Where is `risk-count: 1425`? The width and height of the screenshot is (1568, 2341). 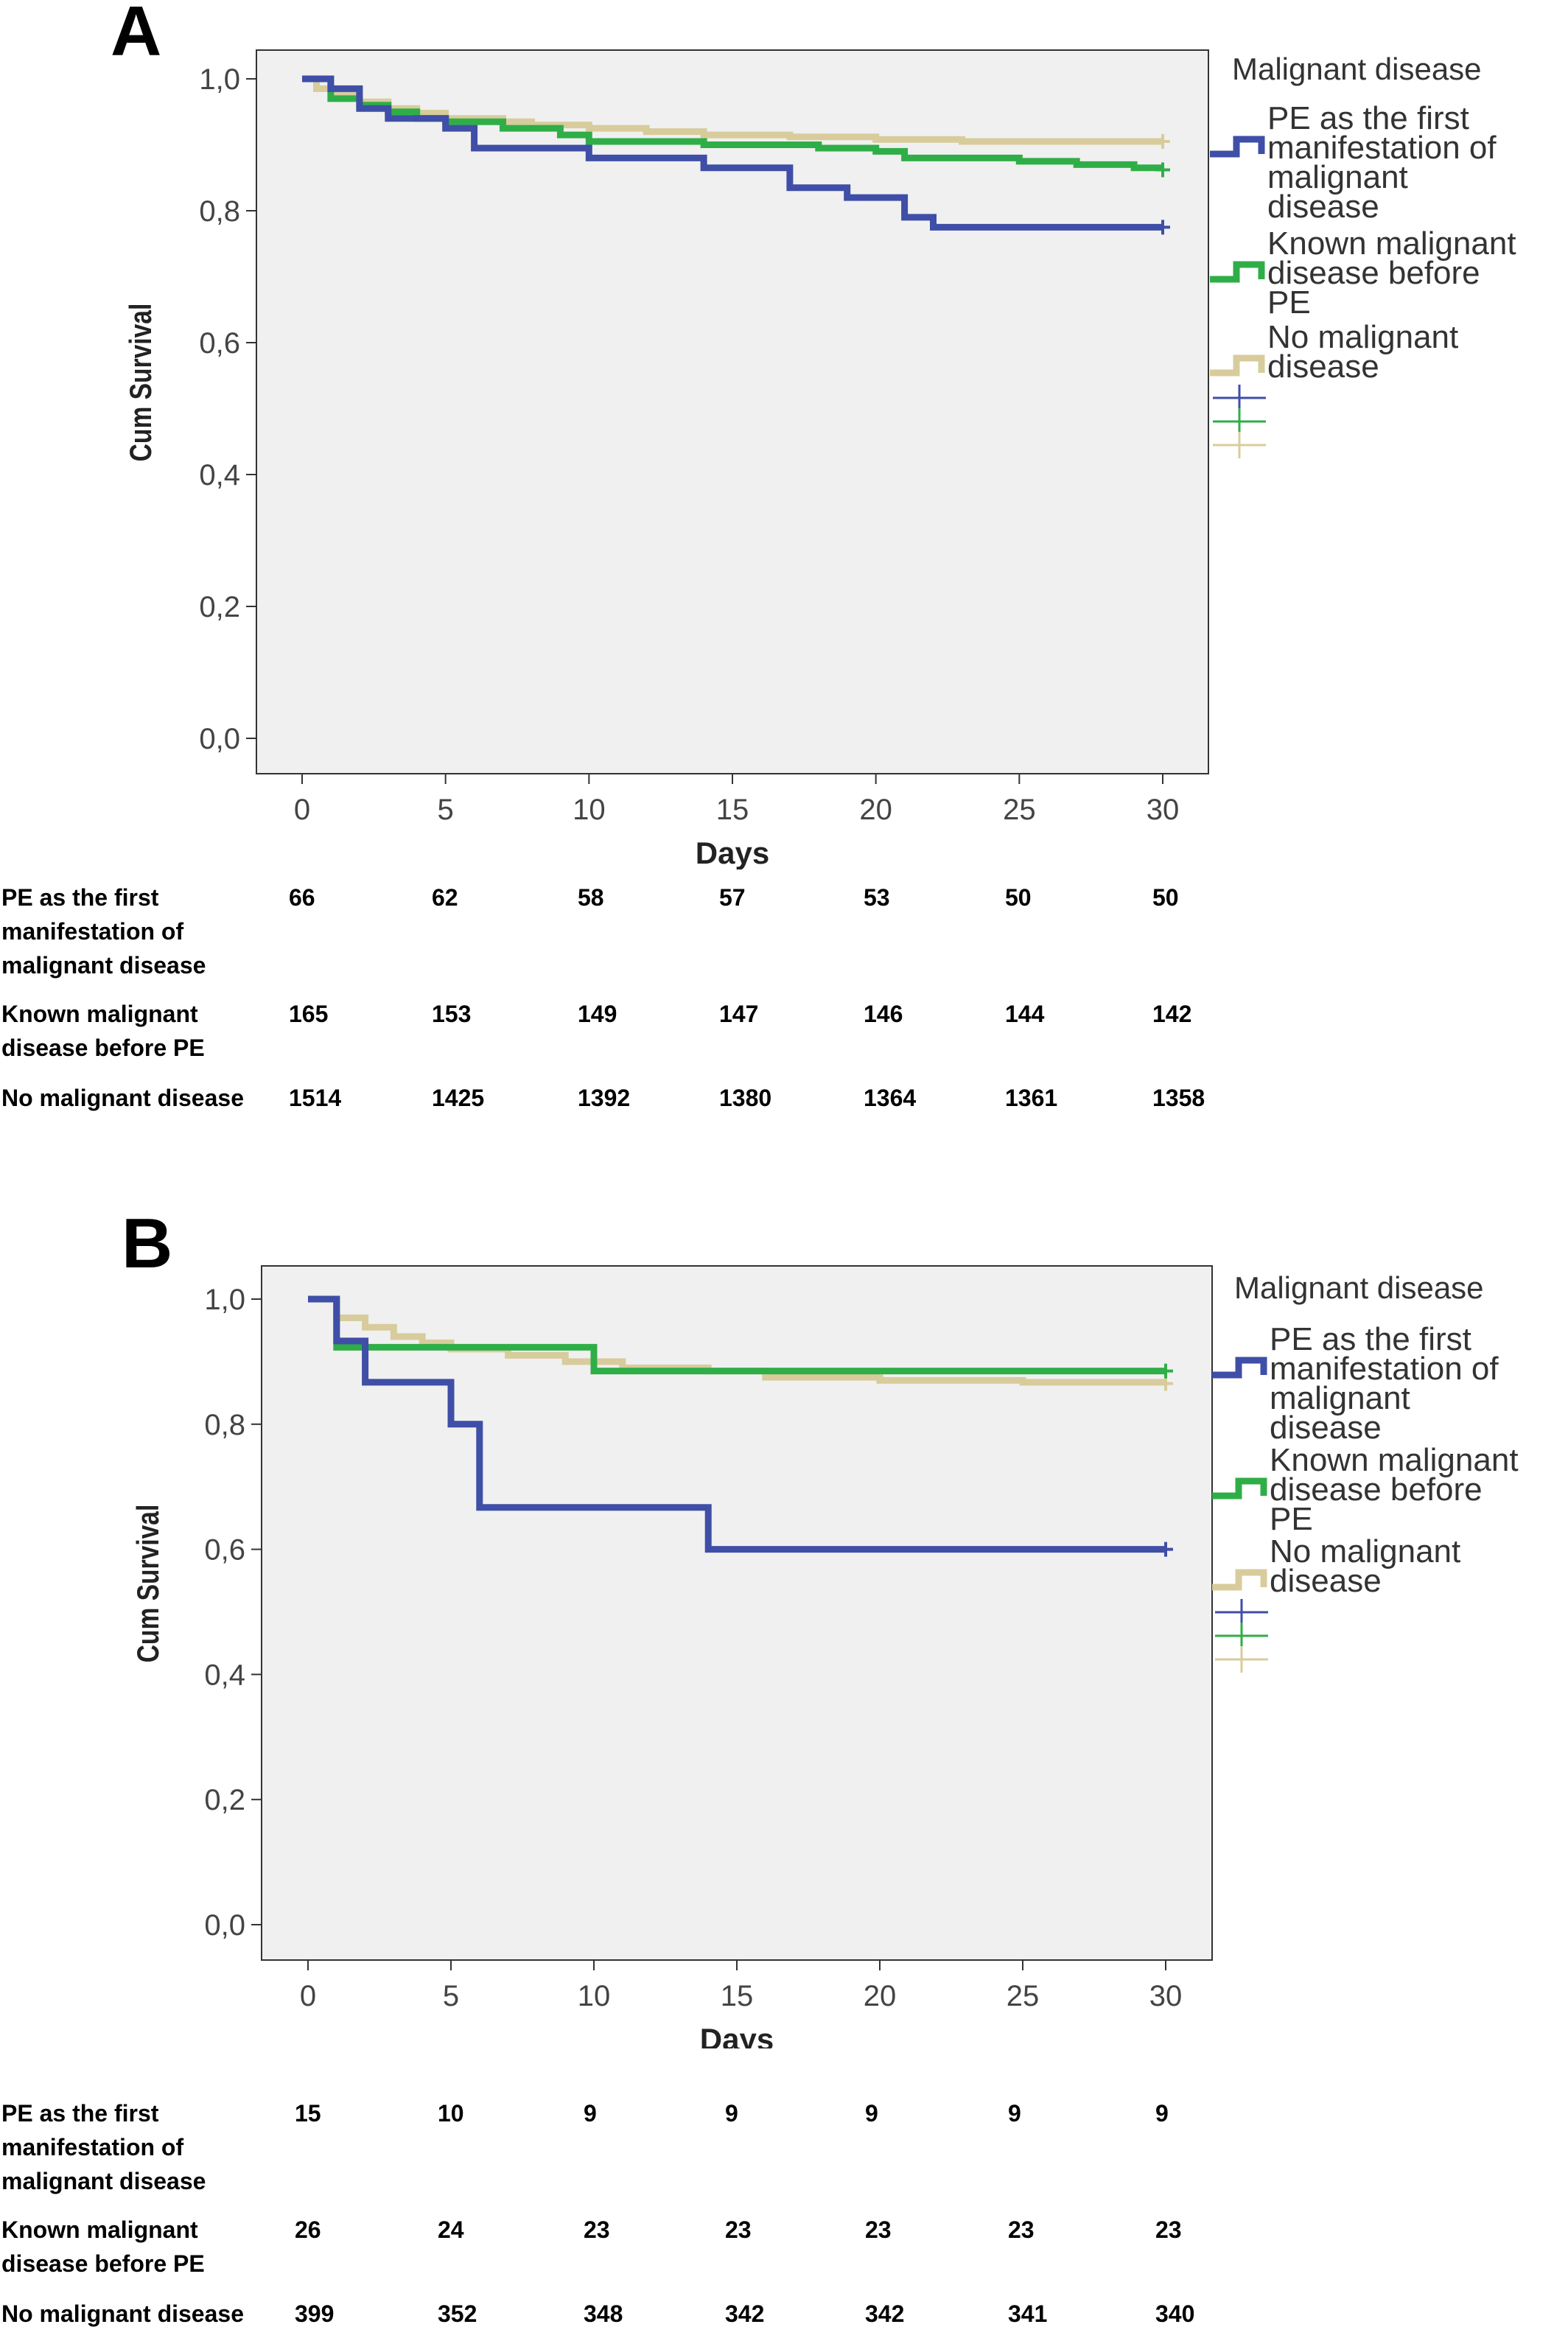 risk-count: 1425 is located at coordinates (458, 1098).